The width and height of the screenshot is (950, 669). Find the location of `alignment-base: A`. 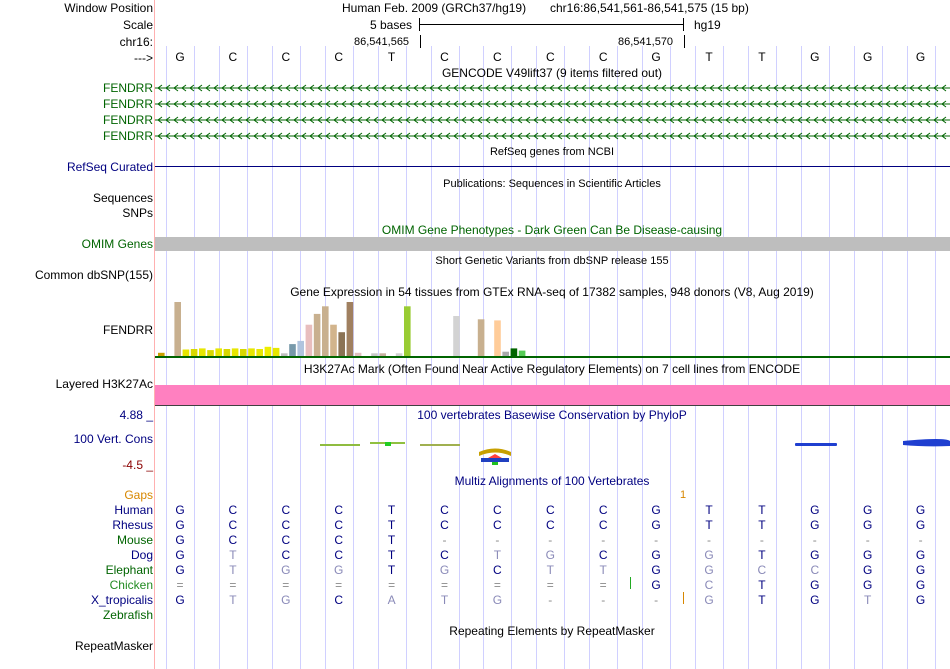

alignment-base: A is located at coordinates (391, 600).